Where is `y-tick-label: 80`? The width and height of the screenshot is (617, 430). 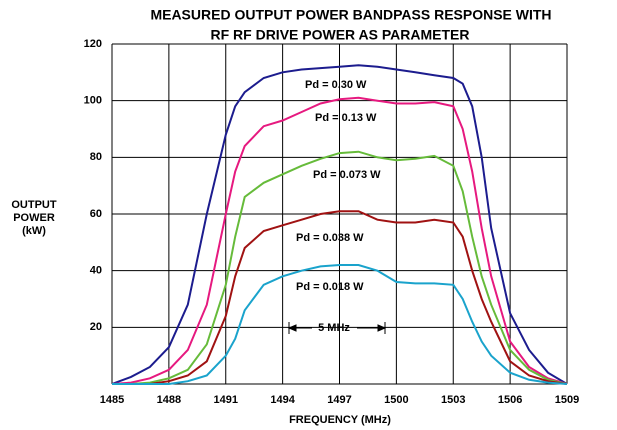
y-tick-label: 80 is located at coordinates (96, 157).